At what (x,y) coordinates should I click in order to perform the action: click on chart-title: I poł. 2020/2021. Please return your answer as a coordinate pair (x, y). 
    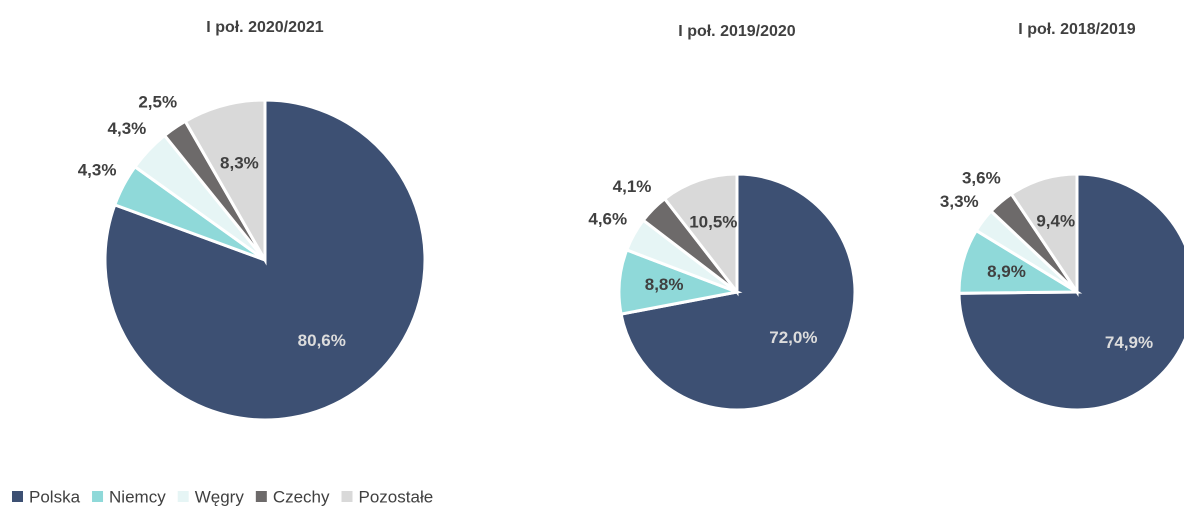
    Looking at the image, I should click on (265, 27).